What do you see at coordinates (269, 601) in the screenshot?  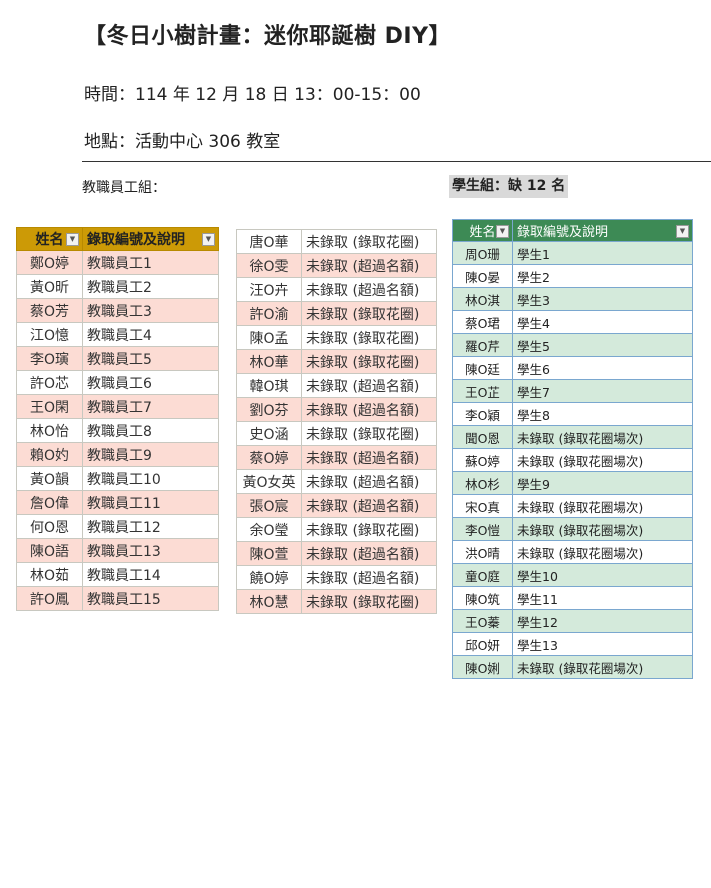 I see `name-cell: 林O慧` at bounding box center [269, 601].